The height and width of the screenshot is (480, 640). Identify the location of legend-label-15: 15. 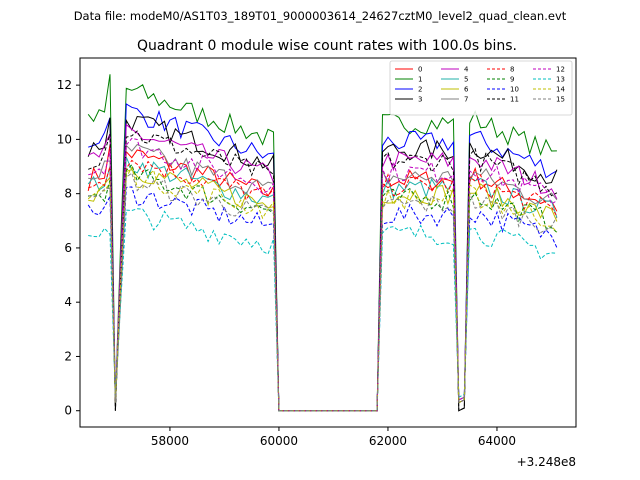
(560, 100).